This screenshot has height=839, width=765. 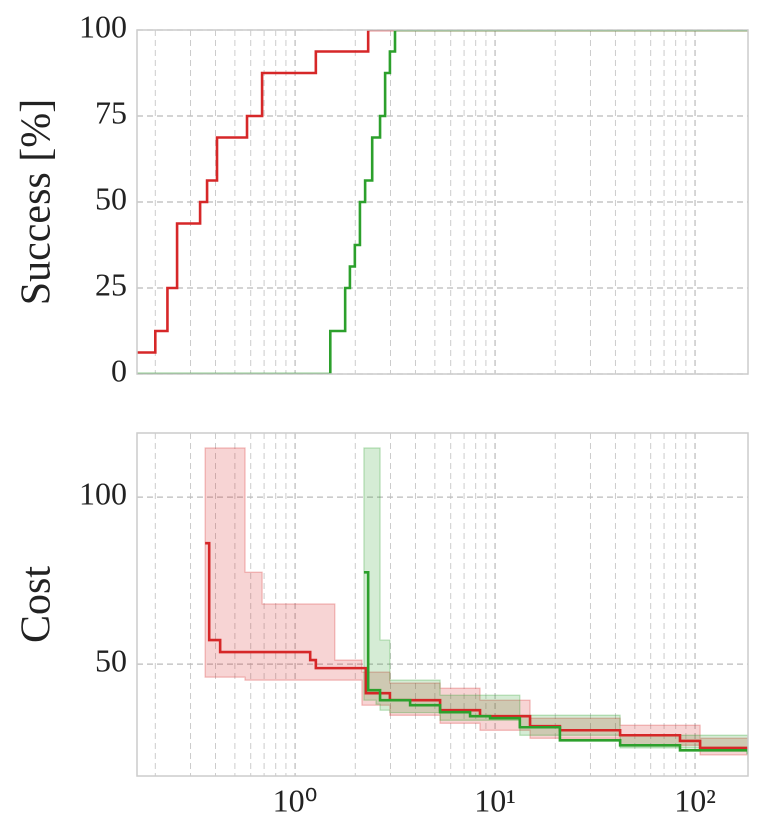 I want to click on y-tick-label: 0, so click(x=119, y=370).